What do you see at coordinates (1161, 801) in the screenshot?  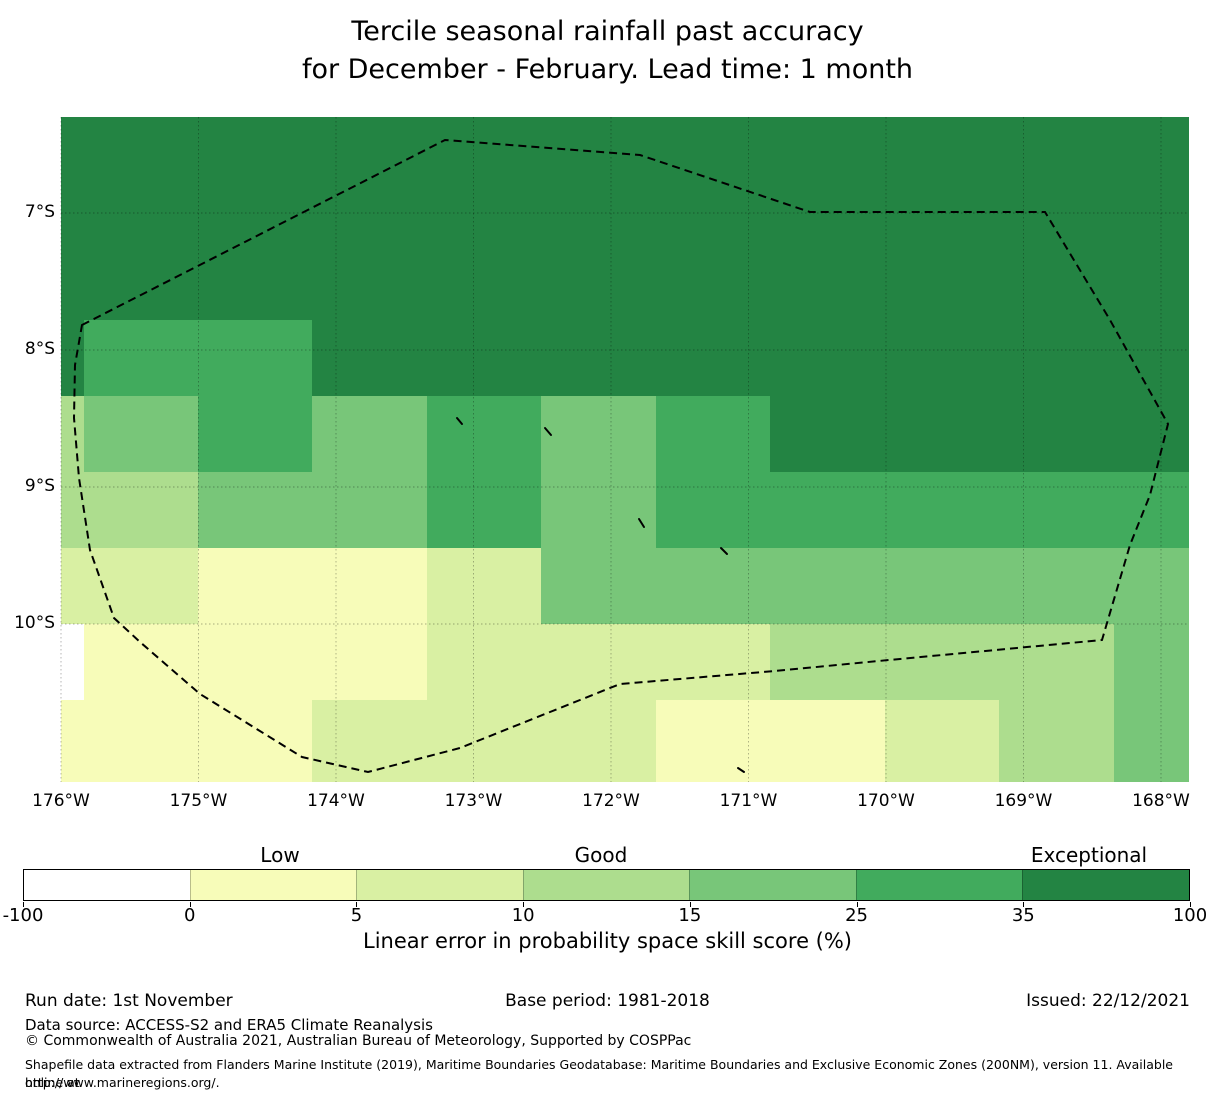 I see `x-tick-label: 168°W` at bounding box center [1161, 801].